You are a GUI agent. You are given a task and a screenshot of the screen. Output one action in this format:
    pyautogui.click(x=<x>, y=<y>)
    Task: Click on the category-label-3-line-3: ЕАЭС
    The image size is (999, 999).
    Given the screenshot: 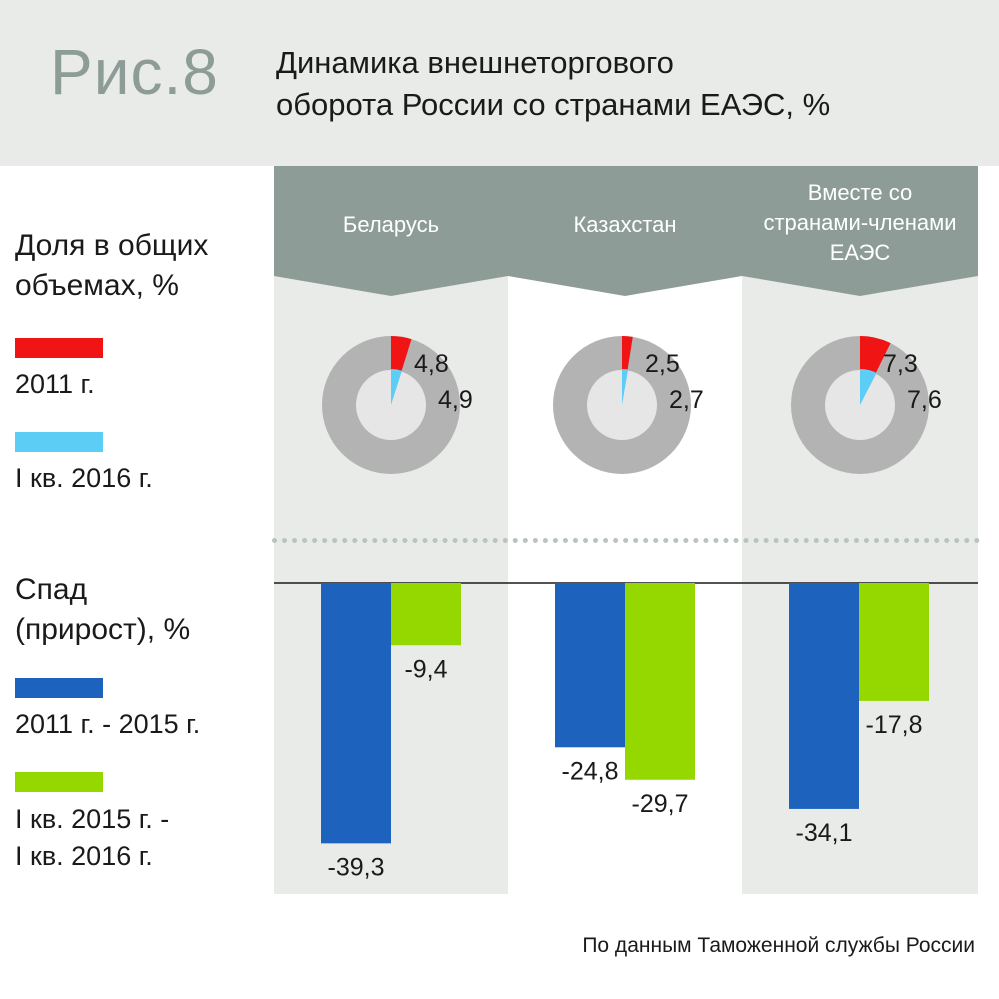 What is the action you would take?
    pyautogui.click(x=860, y=252)
    